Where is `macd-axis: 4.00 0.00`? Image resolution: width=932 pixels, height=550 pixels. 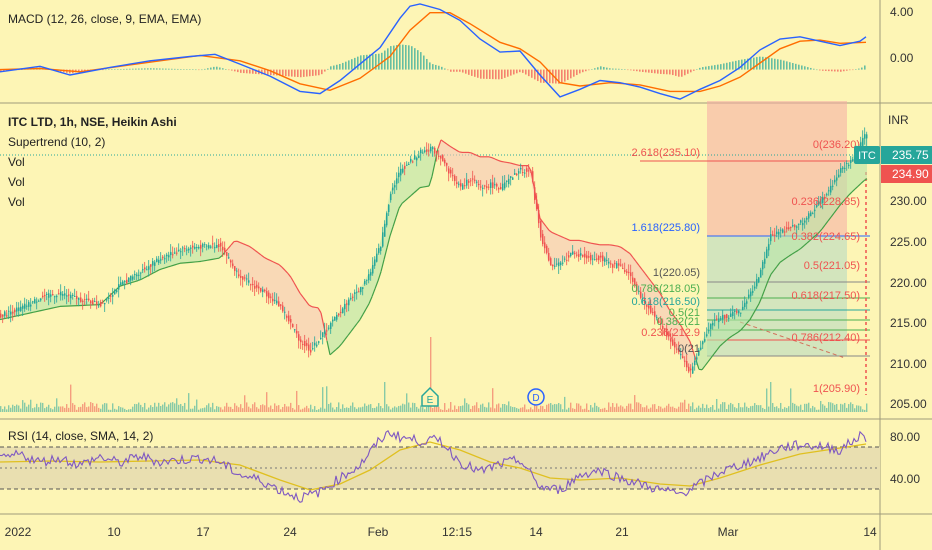
macd-axis: 4.00 0.00 is located at coordinates (902, 35).